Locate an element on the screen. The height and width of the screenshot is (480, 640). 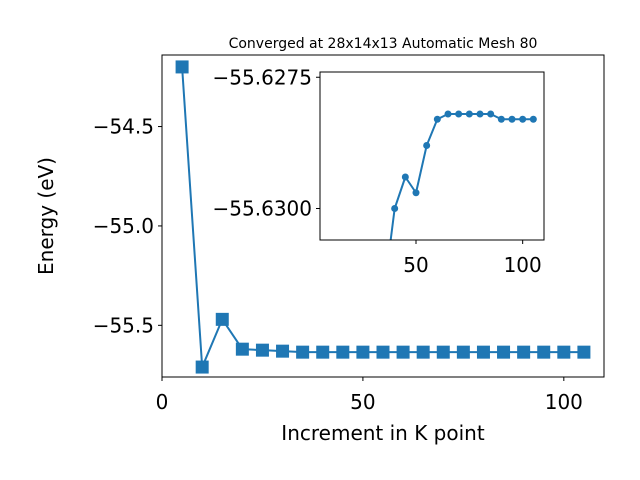
main-y-tick-label: −55.0 is located at coordinates (123, 226).